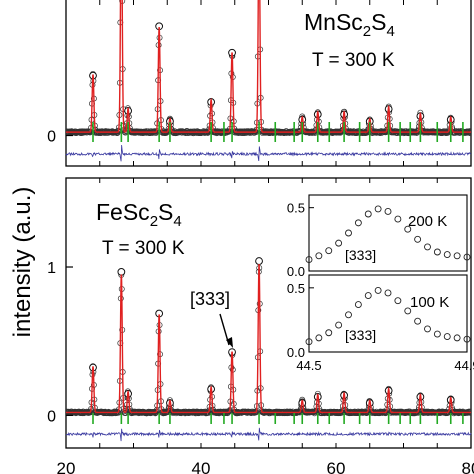  What do you see at coordinates (360, 255) in the screenshot?
I see `inset-200k-annotation: [333]` at bounding box center [360, 255].